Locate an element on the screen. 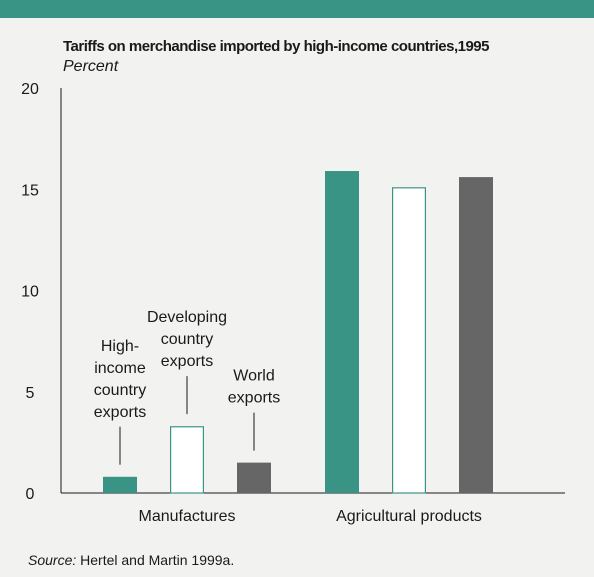 The height and width of the screenshot is (577, 594). source-text: Hertel and Martin 1999a. is located at coordinates (155, 560).